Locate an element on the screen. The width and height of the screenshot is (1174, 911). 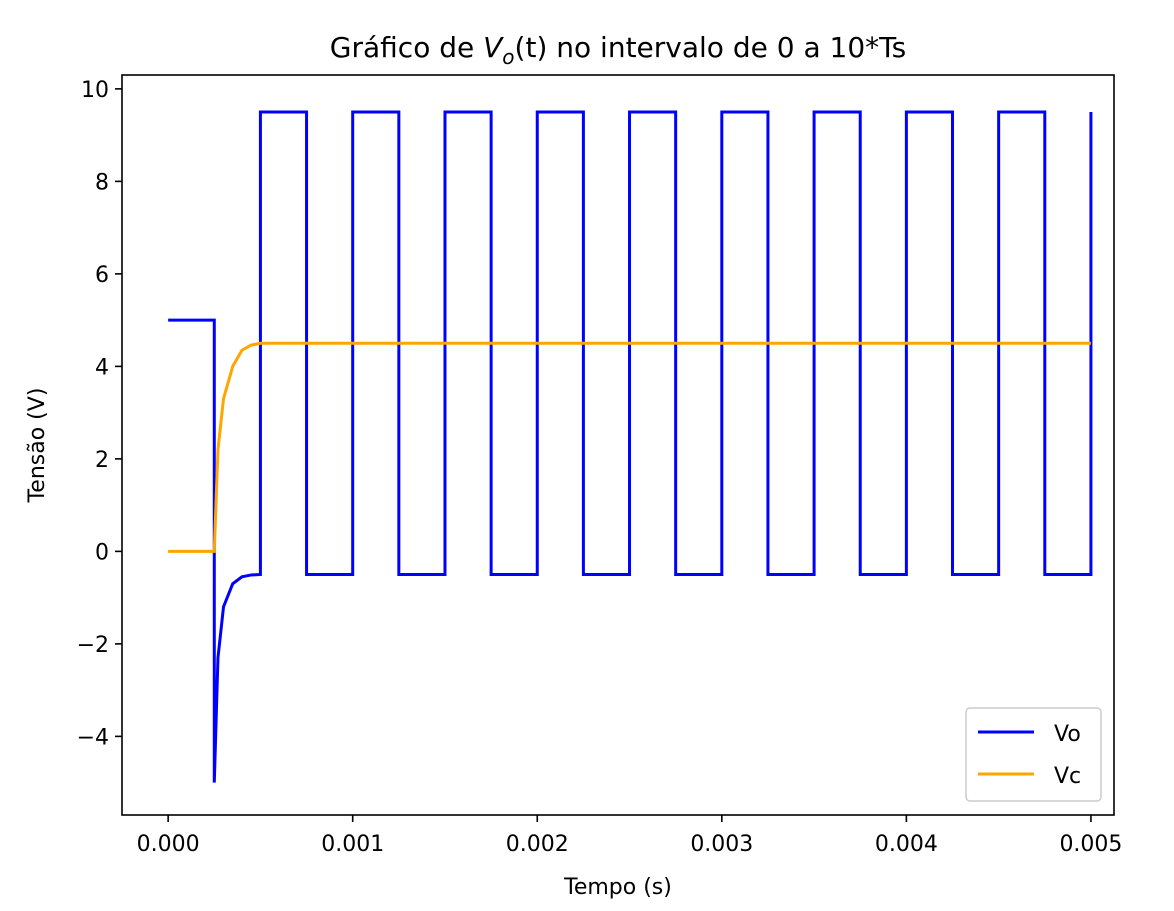
x-tick-label: 0.002 is located at coordinates (537, 844).